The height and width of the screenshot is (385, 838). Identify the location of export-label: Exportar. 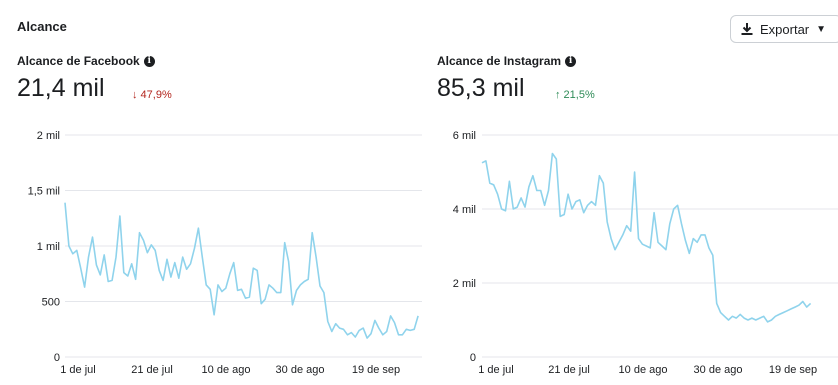
(785, 29).